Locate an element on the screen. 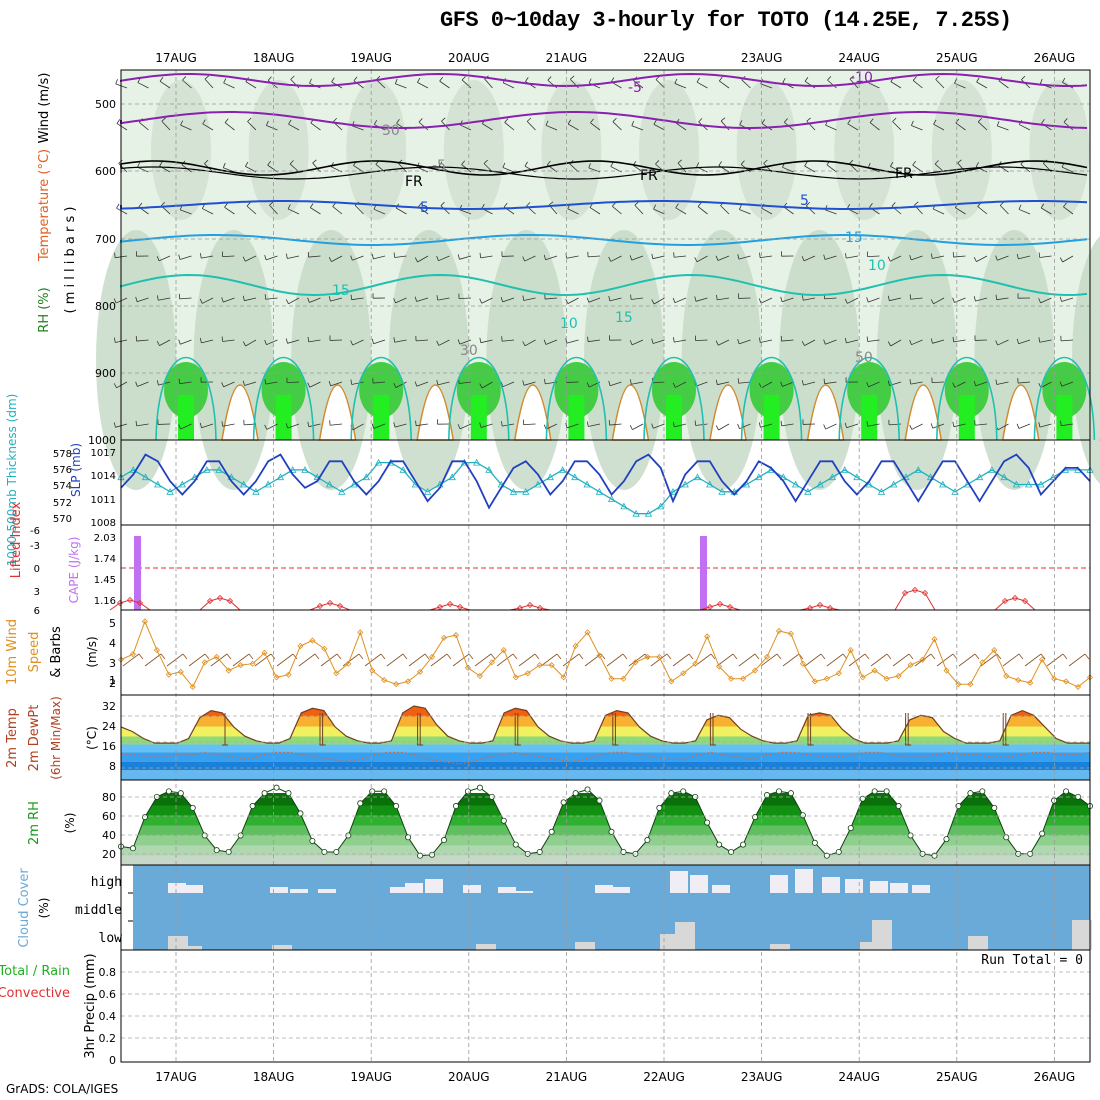 The height and width of the screenshot is (1100, 1100). rh-blob is located at coordinates (473, 150).